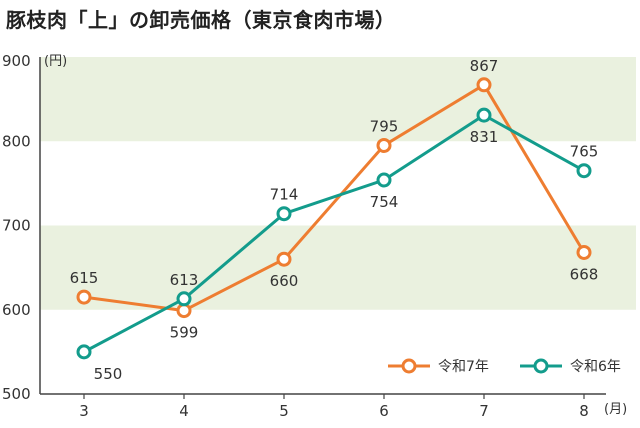 Image resolution: width=640 pixels, height=428 pixels. What do you see at coordinates (384, 126) in the screenshot?
I see `data-label: 795` at bounding box center [384, 126].